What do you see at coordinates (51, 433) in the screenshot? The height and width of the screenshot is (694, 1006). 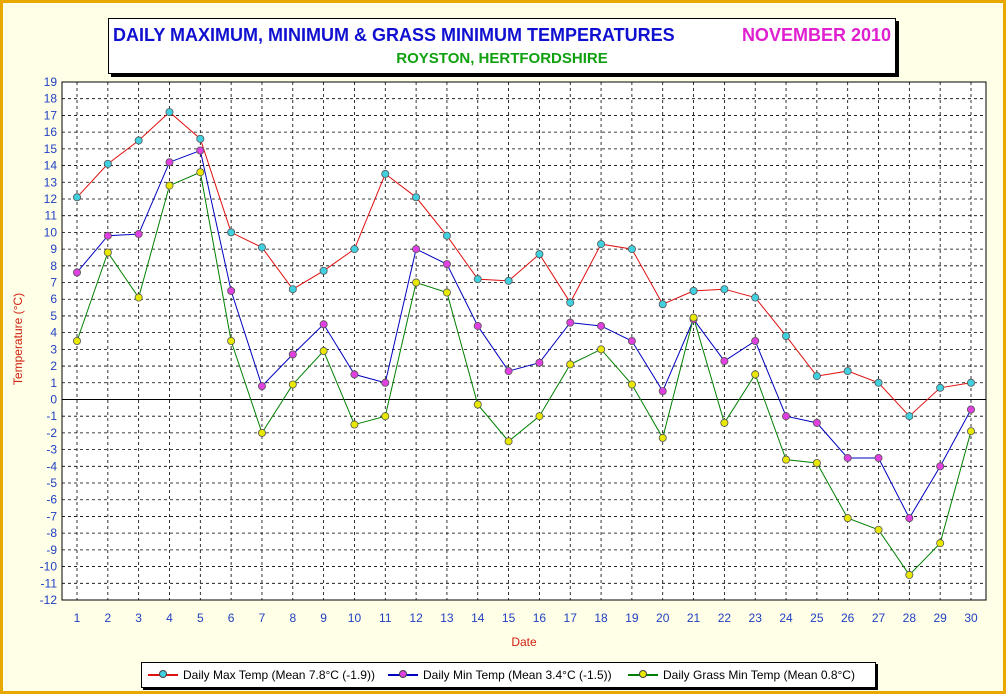 I see `y-tick-label: -2` at bounding box center [51, 433].